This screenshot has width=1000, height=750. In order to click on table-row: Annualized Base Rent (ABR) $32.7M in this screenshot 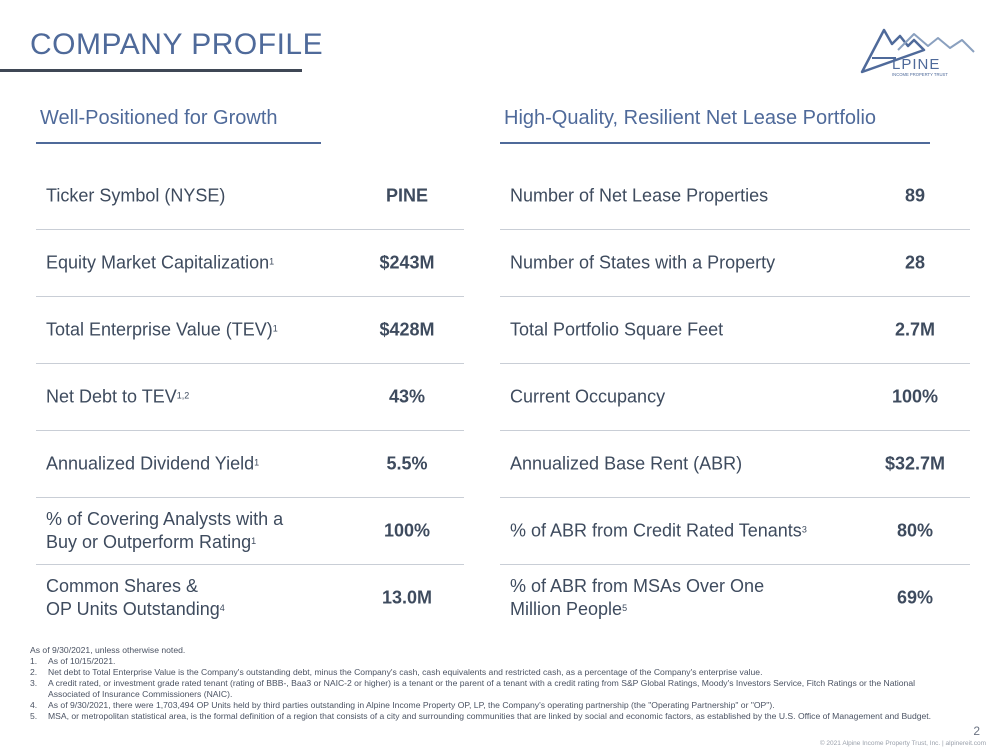, I will do `click(735, 464)`.